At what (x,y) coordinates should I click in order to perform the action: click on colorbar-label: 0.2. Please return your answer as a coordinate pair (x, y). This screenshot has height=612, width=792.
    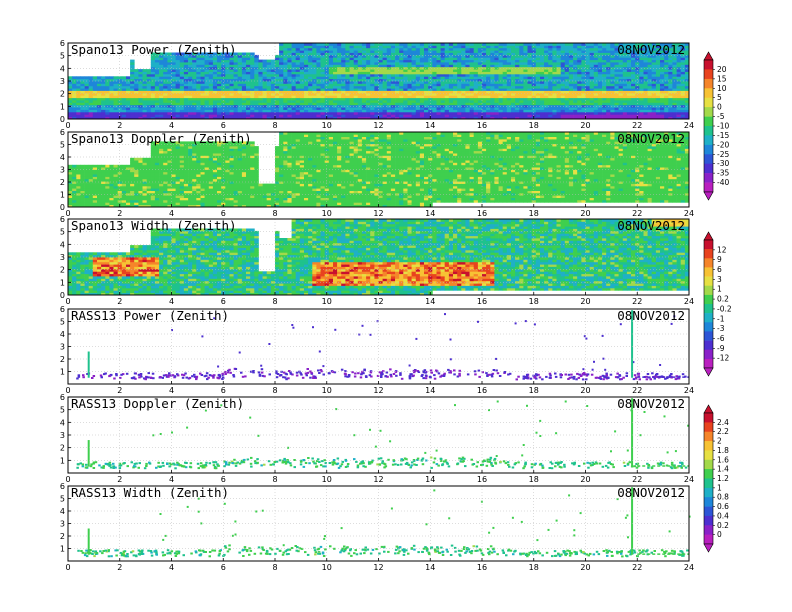
    Looking at the image, I should click on (723, 525).